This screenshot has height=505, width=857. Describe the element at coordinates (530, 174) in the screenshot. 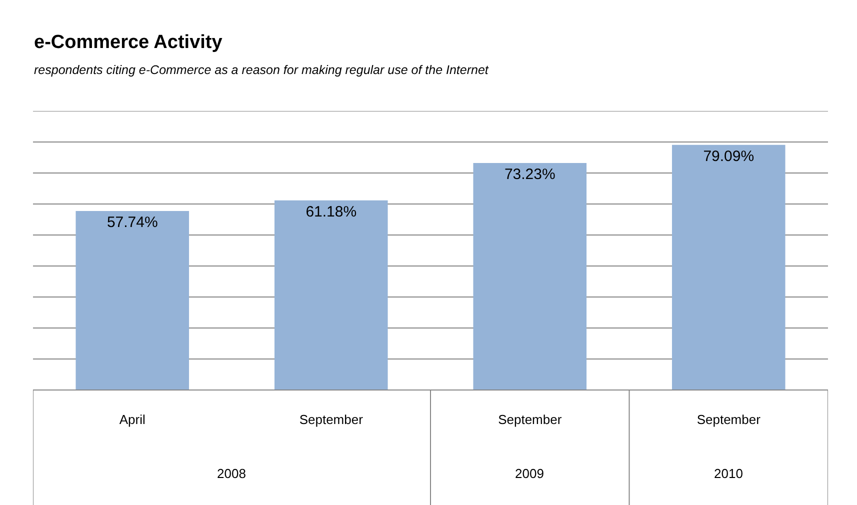

I see `data-label: 73.23%` at that location.